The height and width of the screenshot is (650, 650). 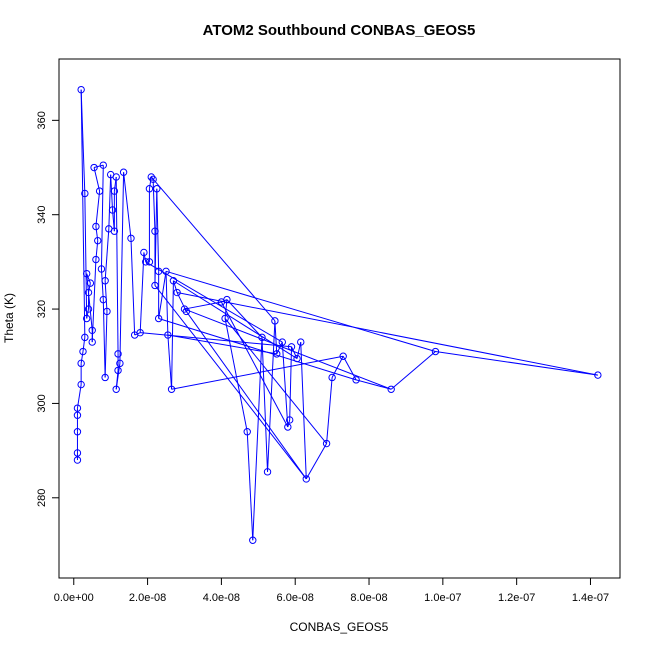 I want to click on x-tick-label: 6.0e-08, so click(x=295, y=598).